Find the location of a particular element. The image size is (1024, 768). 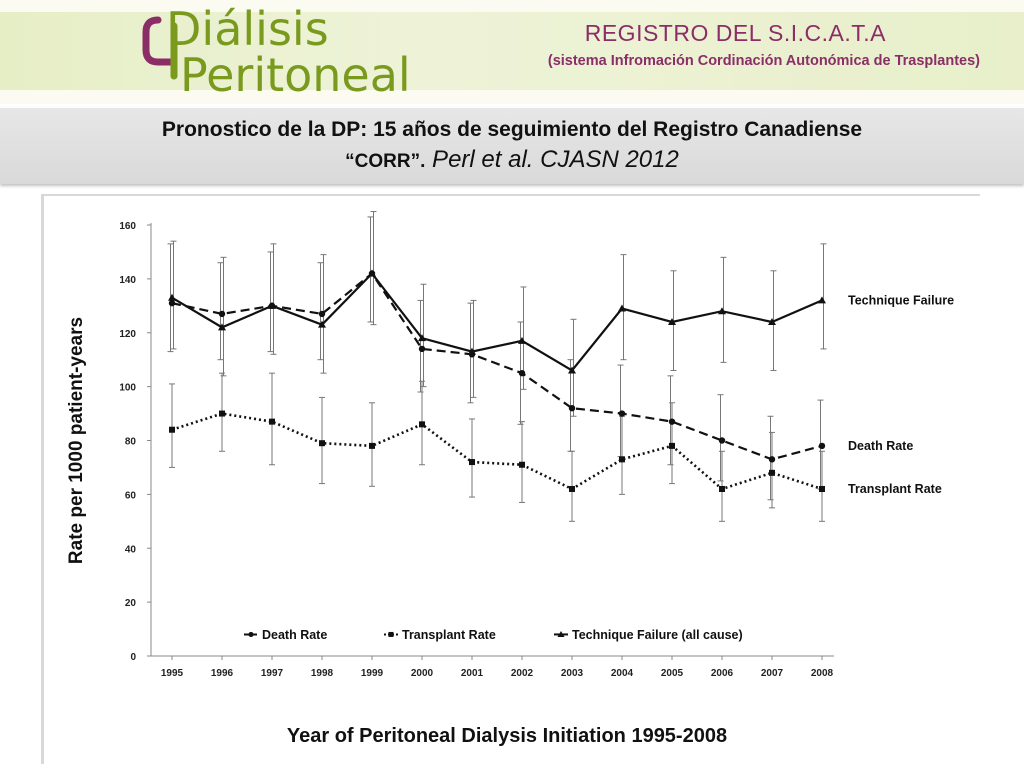

x-tick-label: 2008 is located at coordinates (822, 673).